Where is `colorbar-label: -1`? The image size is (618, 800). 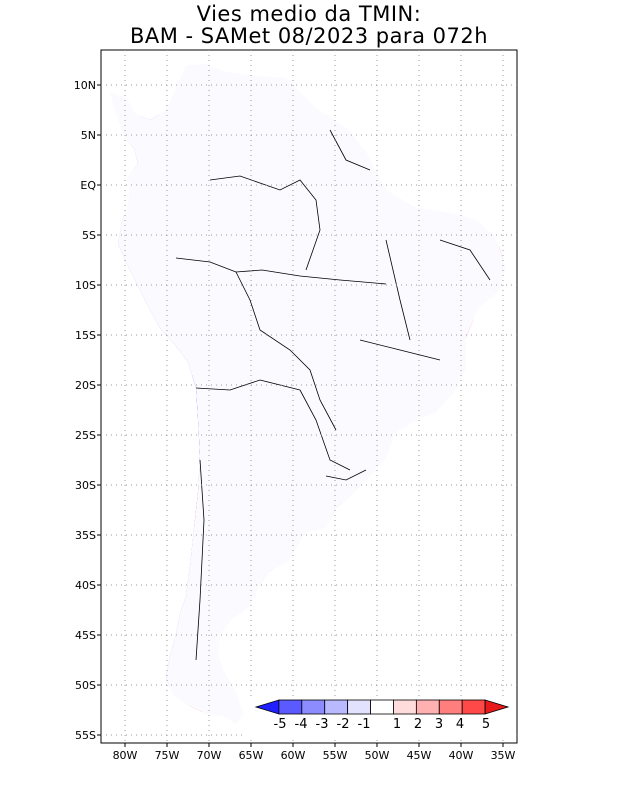
colorbar-label: -1 is located at coordinates (364, 724).